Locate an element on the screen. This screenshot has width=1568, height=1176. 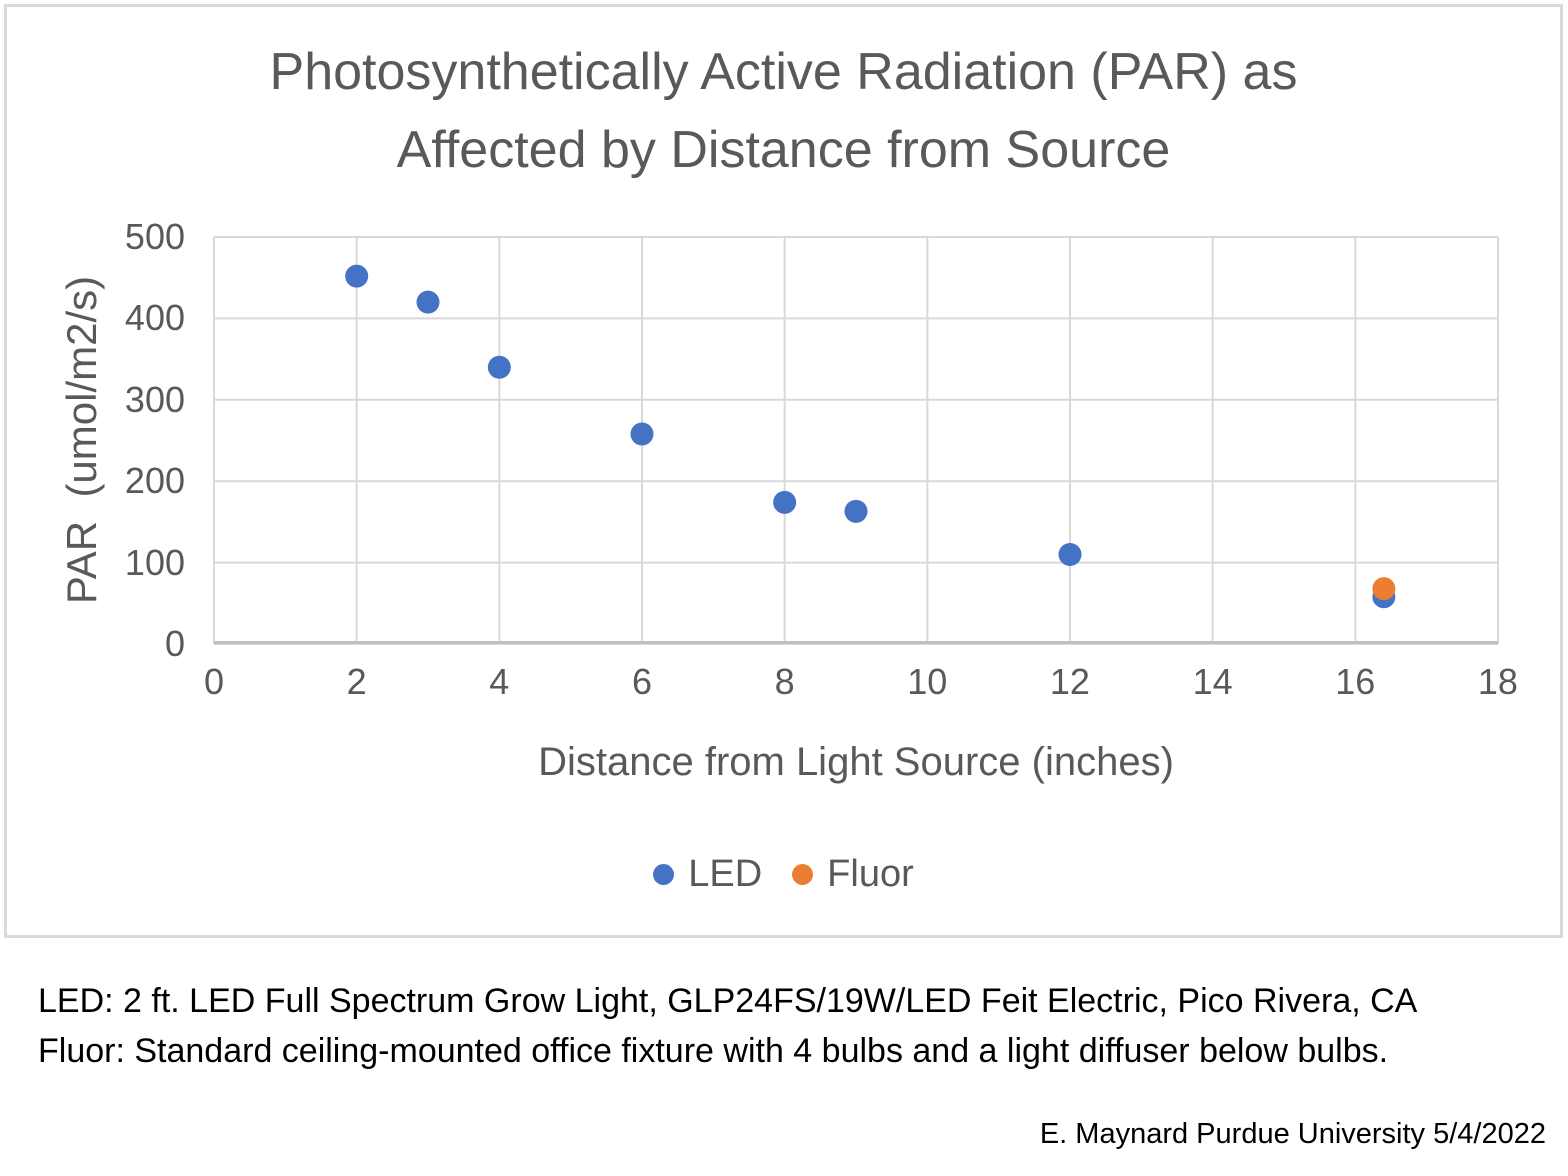
legend-item-led: LED is located at coordinates (707, 874).